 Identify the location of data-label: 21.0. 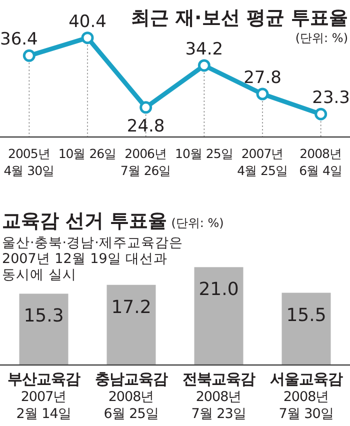
(218, 289).